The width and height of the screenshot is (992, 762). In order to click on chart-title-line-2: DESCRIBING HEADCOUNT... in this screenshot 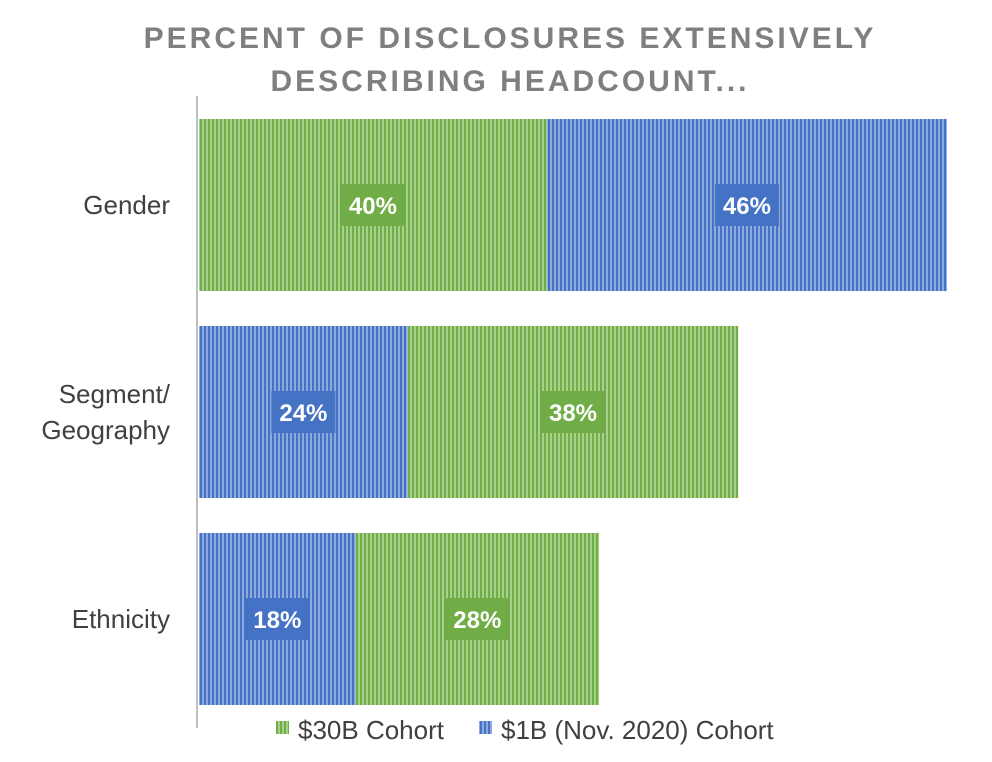, I will do `click(509, 81)`.